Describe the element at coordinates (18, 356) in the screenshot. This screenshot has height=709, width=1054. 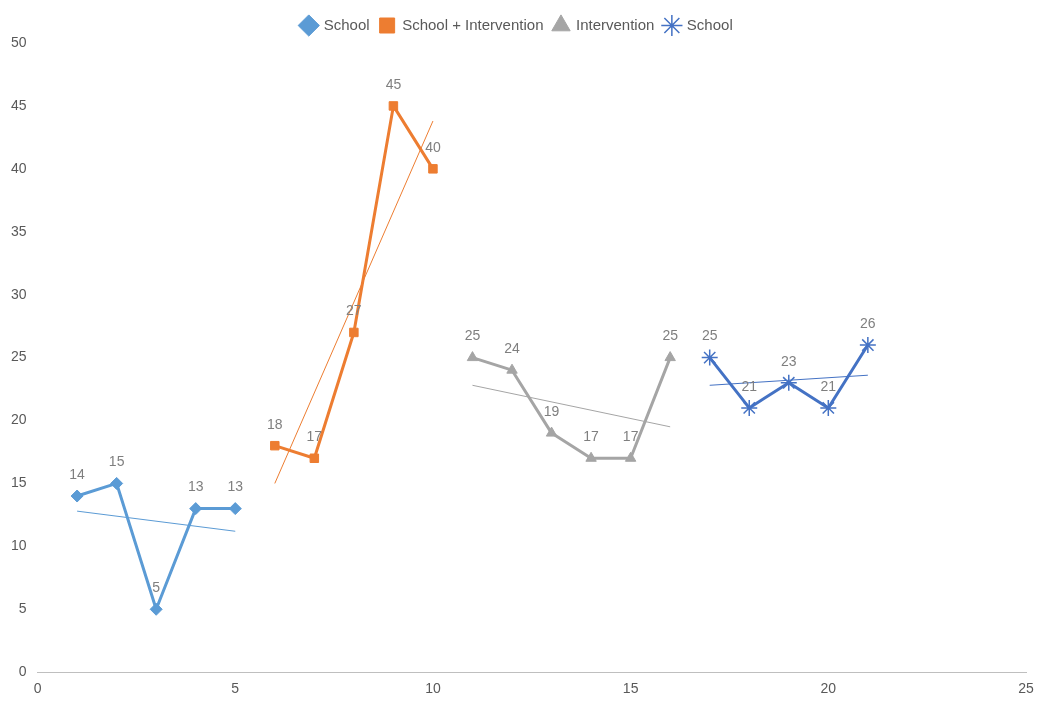
I see `y-tick-label: 25` at that location.